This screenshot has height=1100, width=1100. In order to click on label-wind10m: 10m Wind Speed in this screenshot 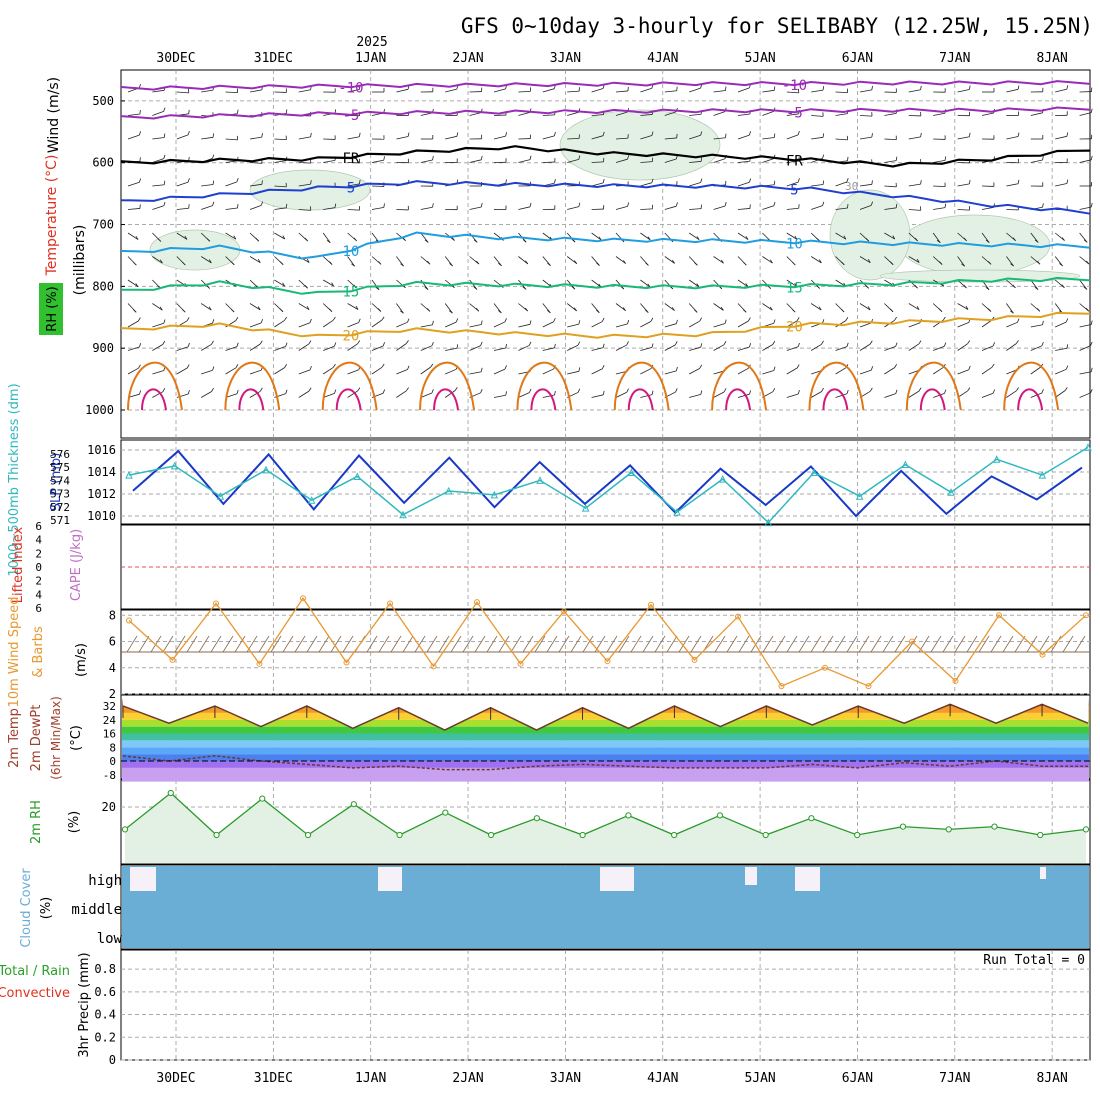, I will do `click(14, 652)`.